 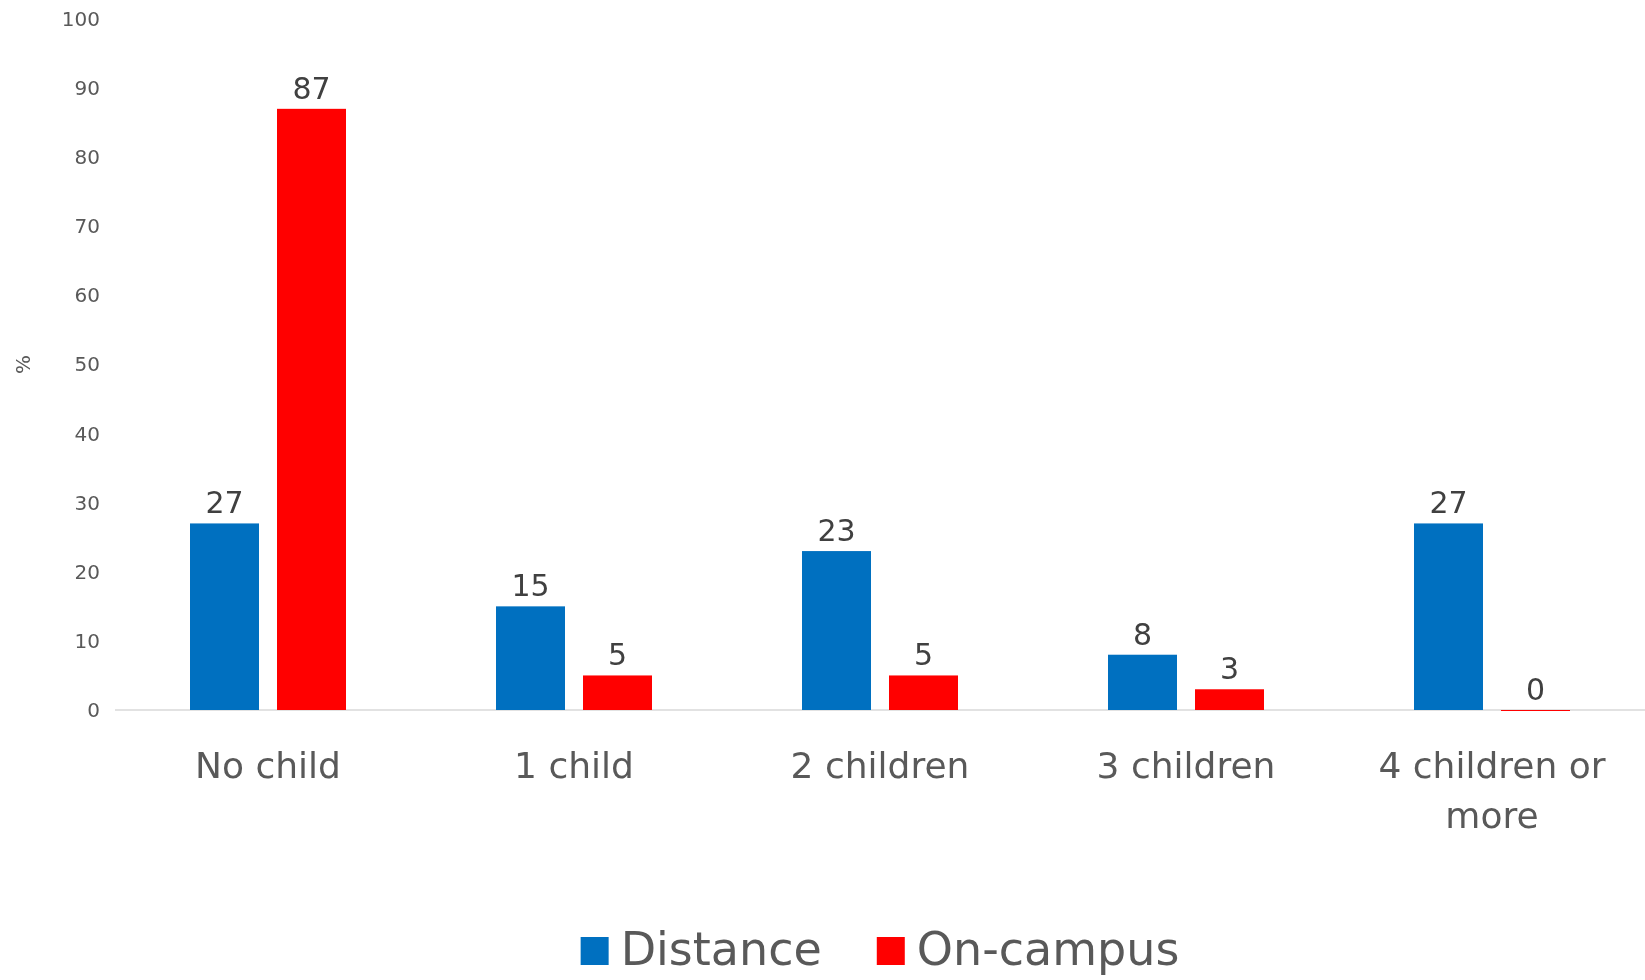 I want to click on x-tick-label: No child, so click(x=268, y=765).